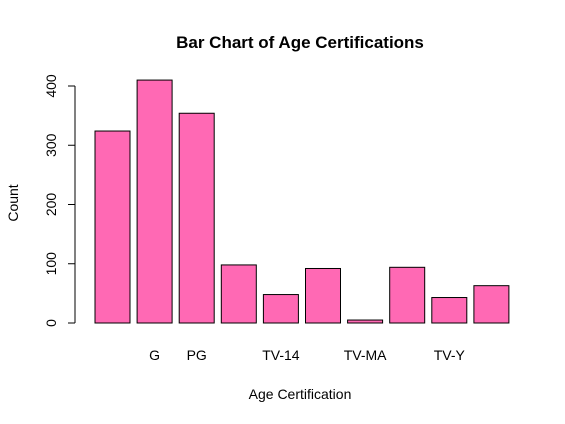  What do you see at coordinates (51, 264) in the screenshot?
I see `y-tick-label: 100` at bounding box center [51, 264].